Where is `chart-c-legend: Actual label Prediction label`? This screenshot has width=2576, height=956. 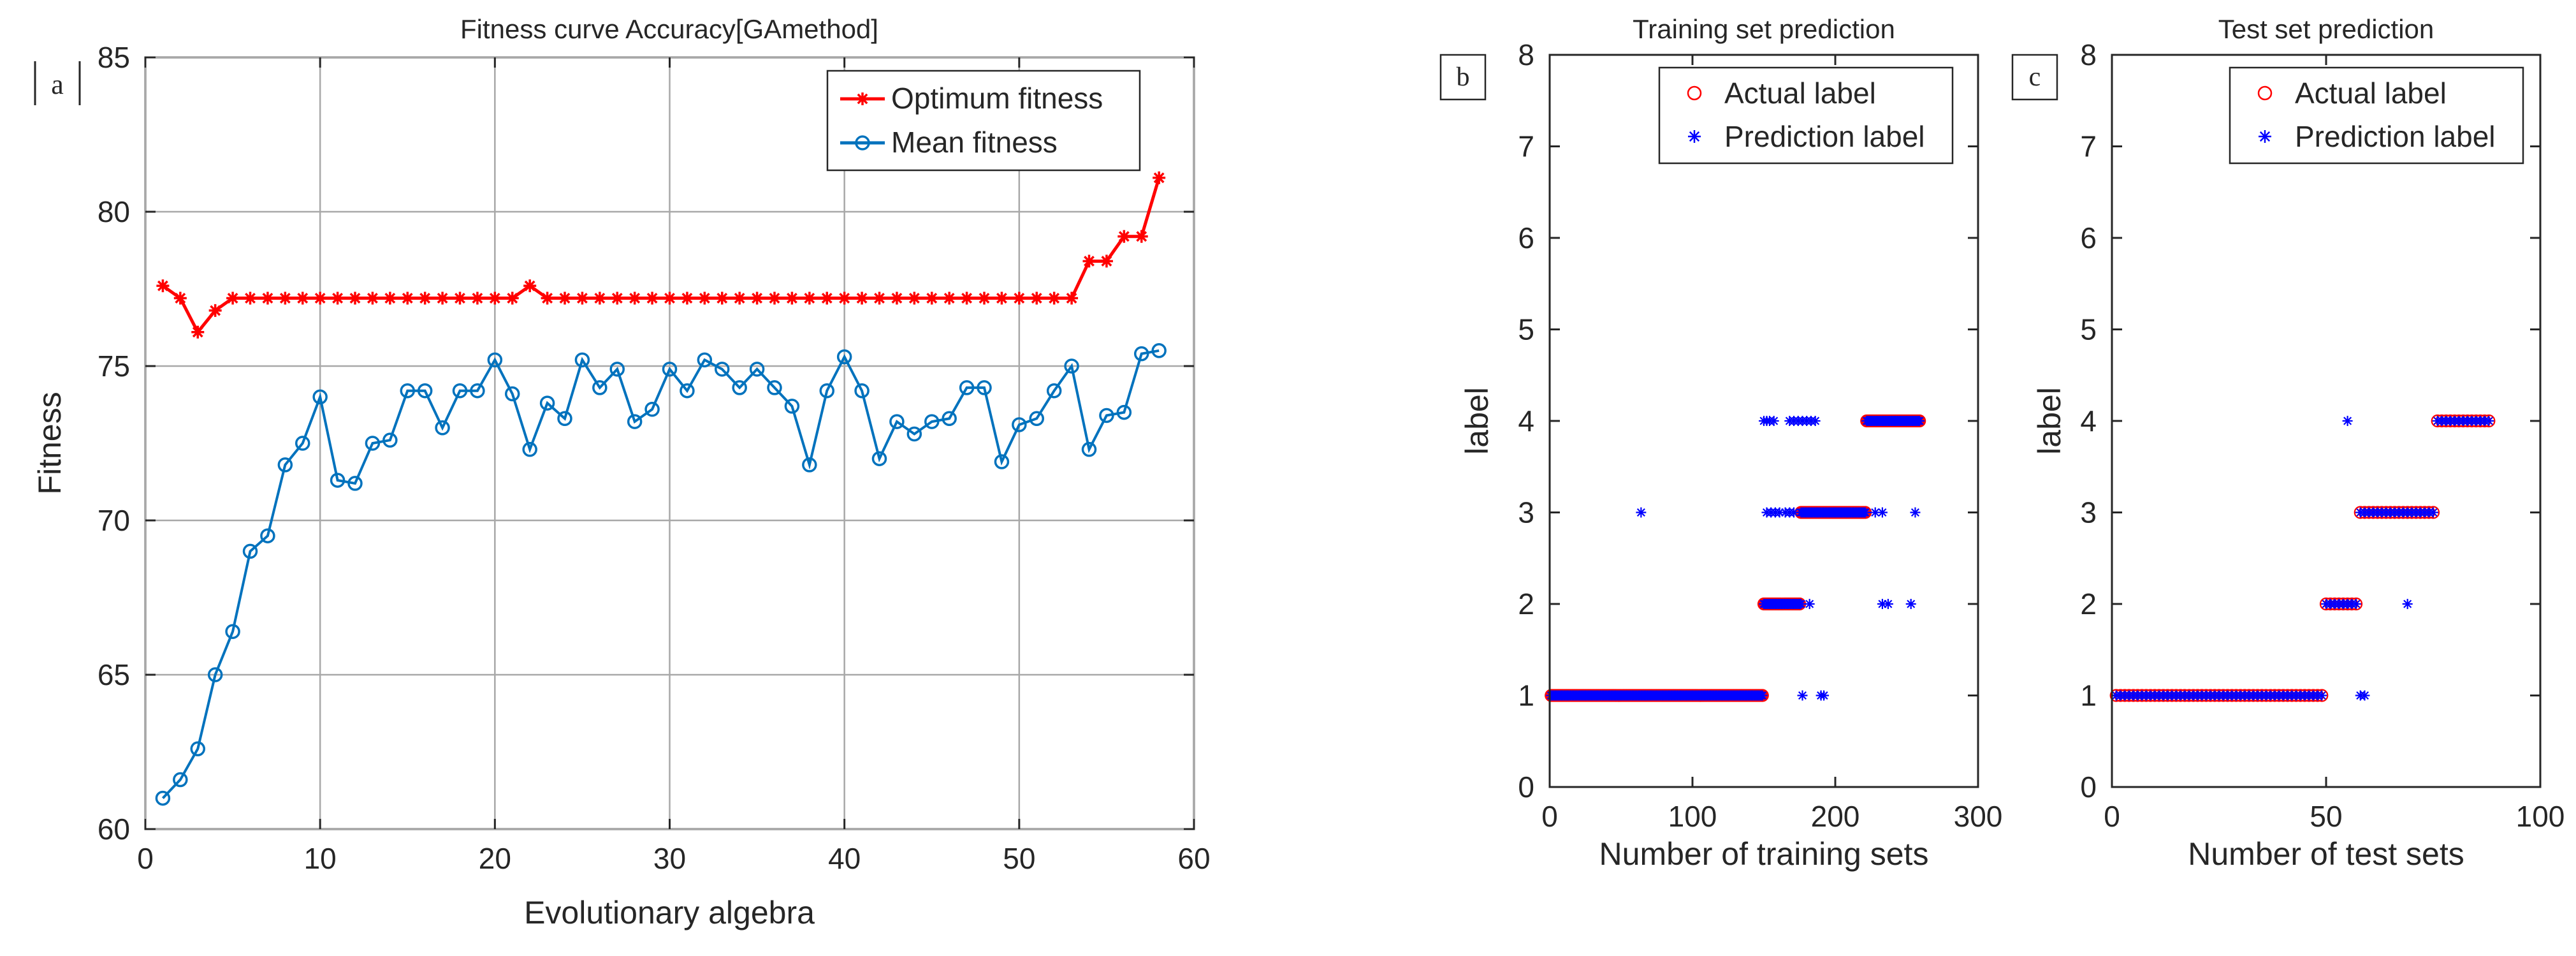
chart-c-legend: Actual label Prediction label is located at coordinates (2376, 115).